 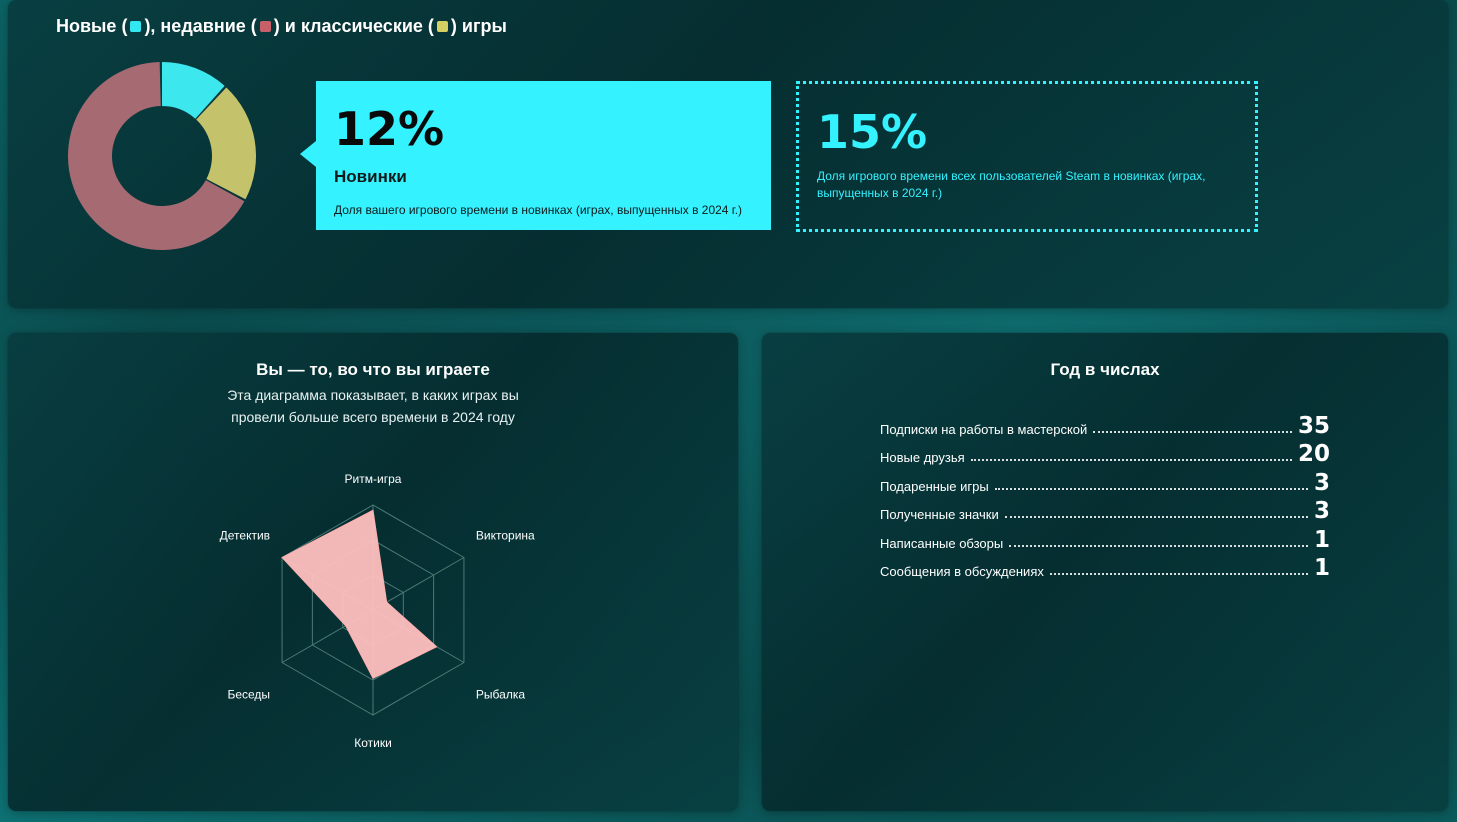 I want to click on title-part-4: ) игры, so click(x=478, y=26).